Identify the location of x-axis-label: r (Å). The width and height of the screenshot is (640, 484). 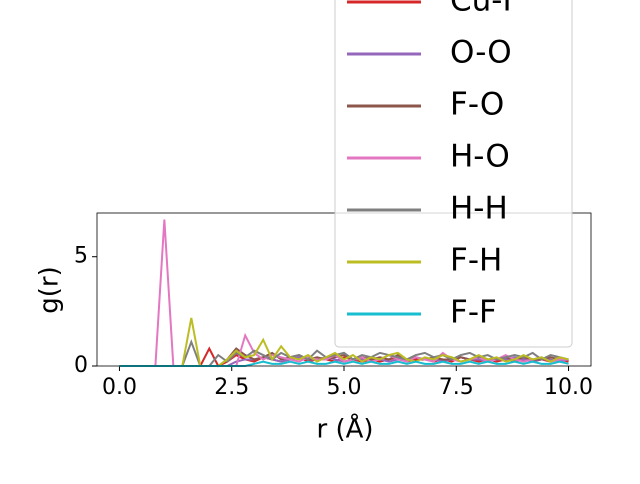
(344, 429).